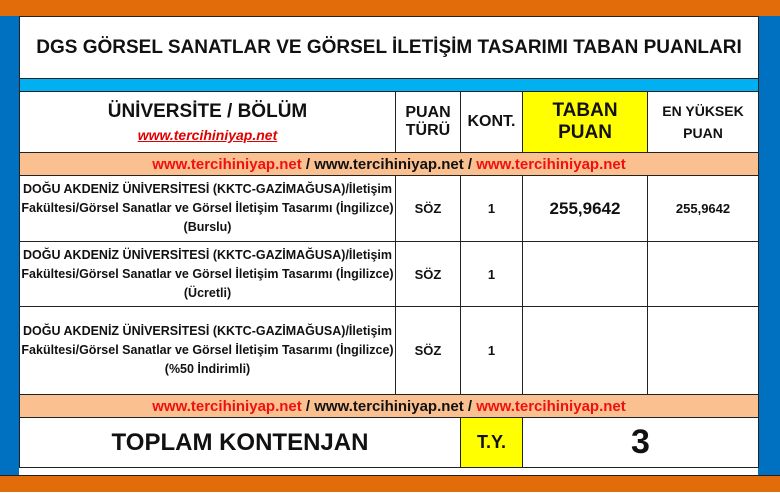  Describe the element at coordinates (9, 246) in the screenshot. I see `left-border` at that location.